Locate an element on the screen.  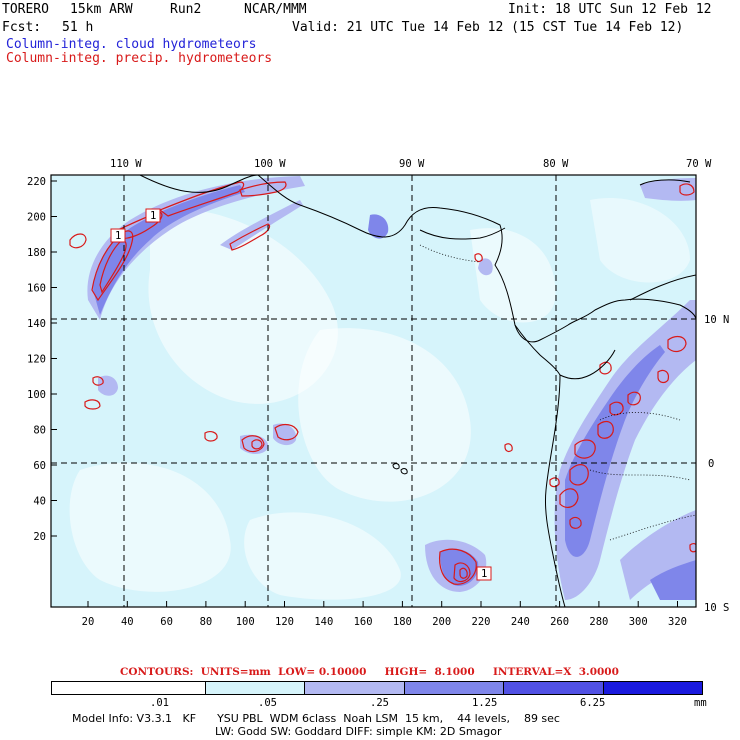
x-grid-label: 120 is located at coordinates (284, 622).